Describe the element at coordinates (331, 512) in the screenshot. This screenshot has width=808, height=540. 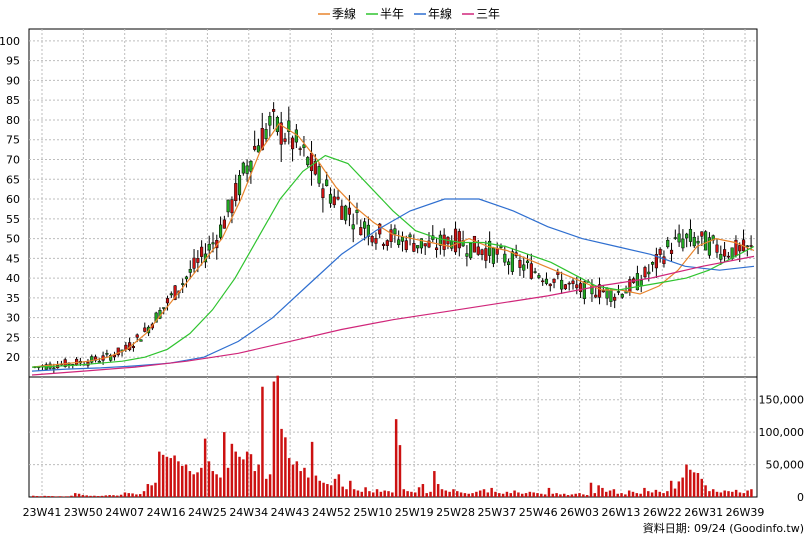
I see `x-tick-label: 24W52` at that location.